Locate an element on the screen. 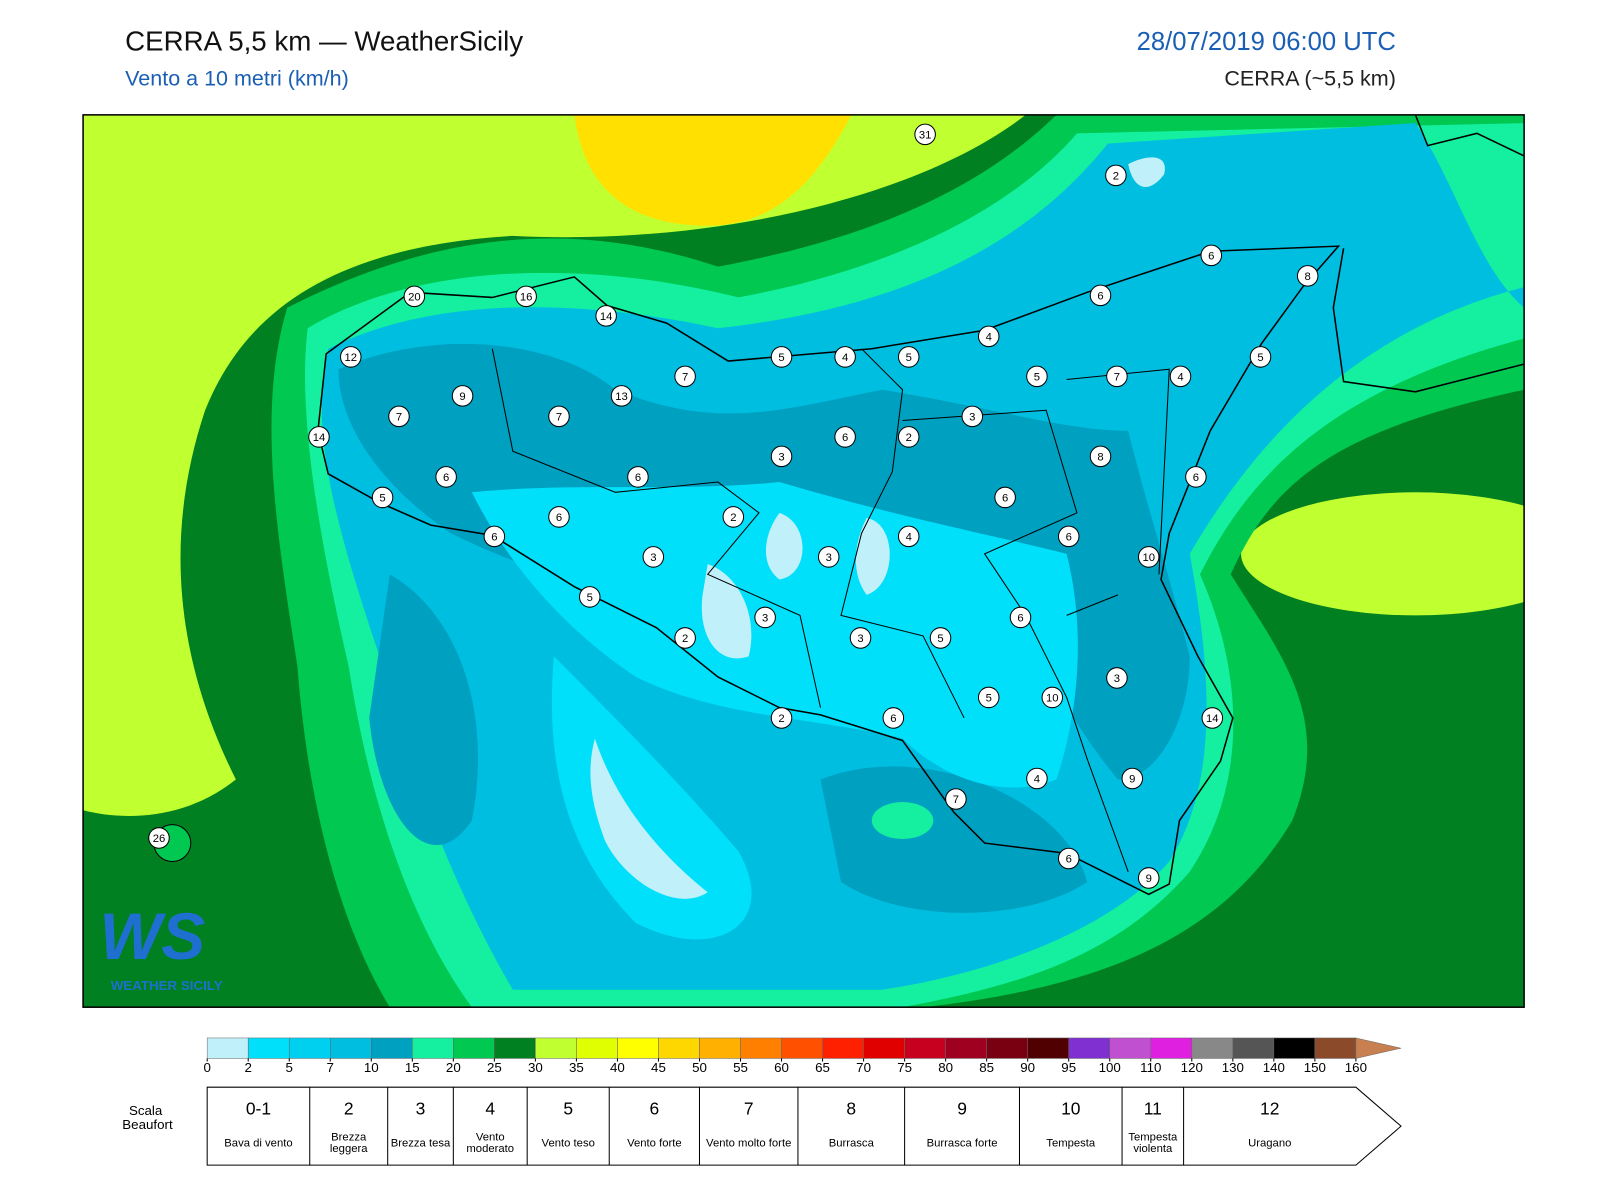 The image size is (1600, 1200). station-value: 10 is located at coordinates (1148, 558).